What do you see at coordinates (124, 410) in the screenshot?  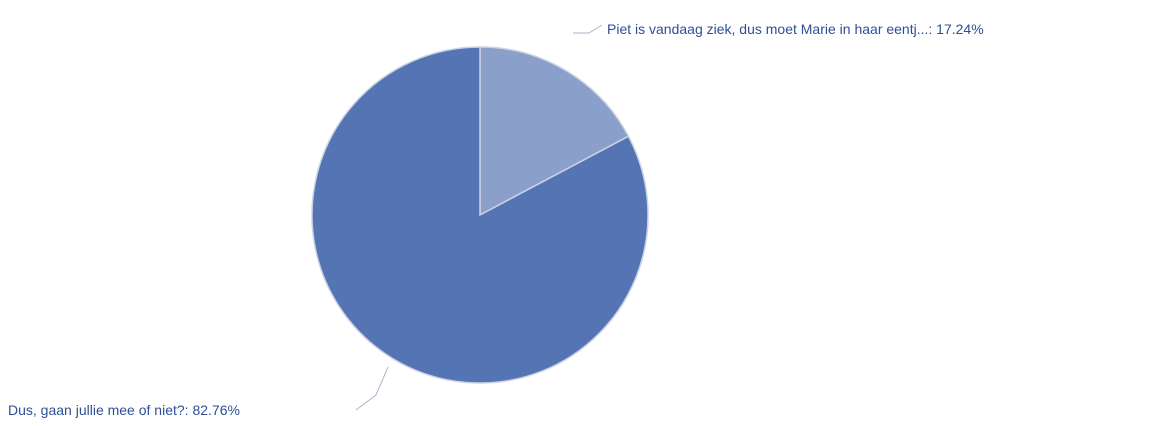 I see `slice-label-2: Dus, gaan jullie mee of niet?: 82.76%` at bounding box center [124, 410].